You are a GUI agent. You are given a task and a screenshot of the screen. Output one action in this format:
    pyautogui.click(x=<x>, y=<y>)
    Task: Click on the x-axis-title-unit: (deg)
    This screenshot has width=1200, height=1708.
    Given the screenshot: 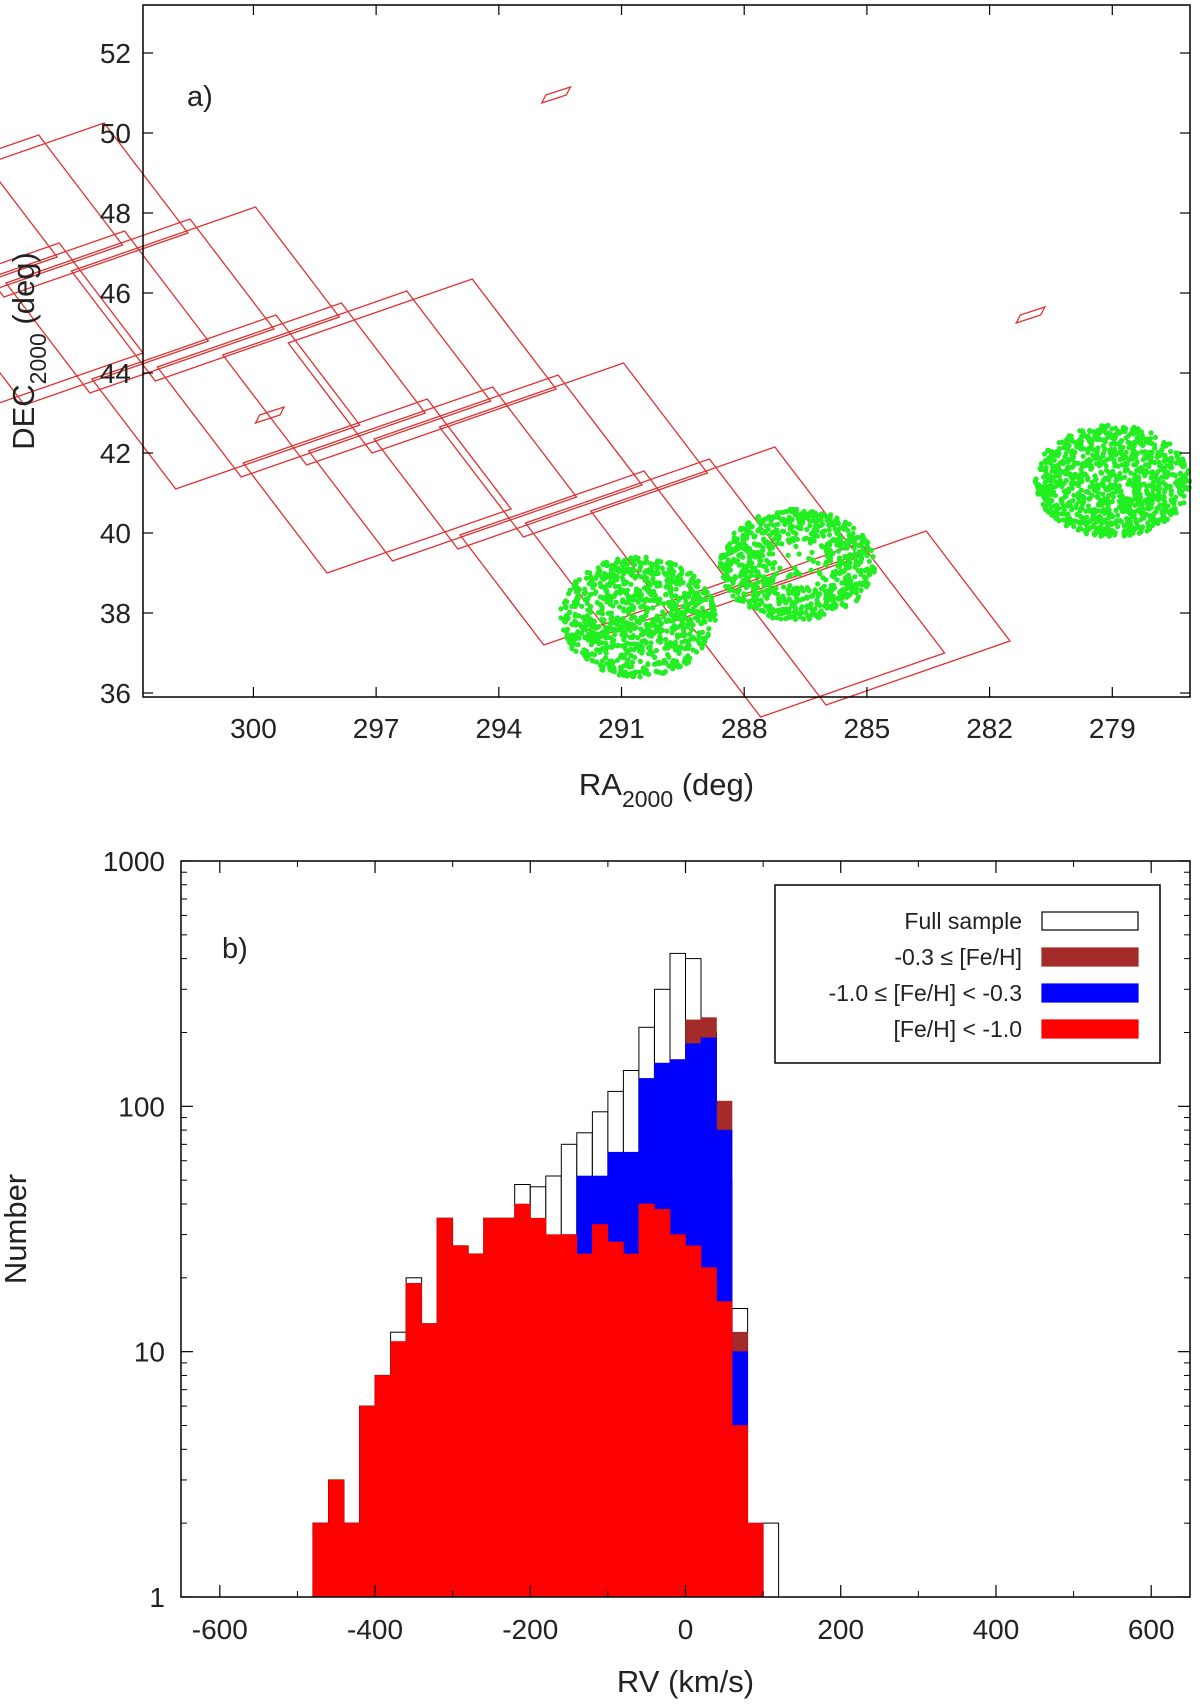 What is the action you would take?
    pyautogui.click(x=713, y=784)
    